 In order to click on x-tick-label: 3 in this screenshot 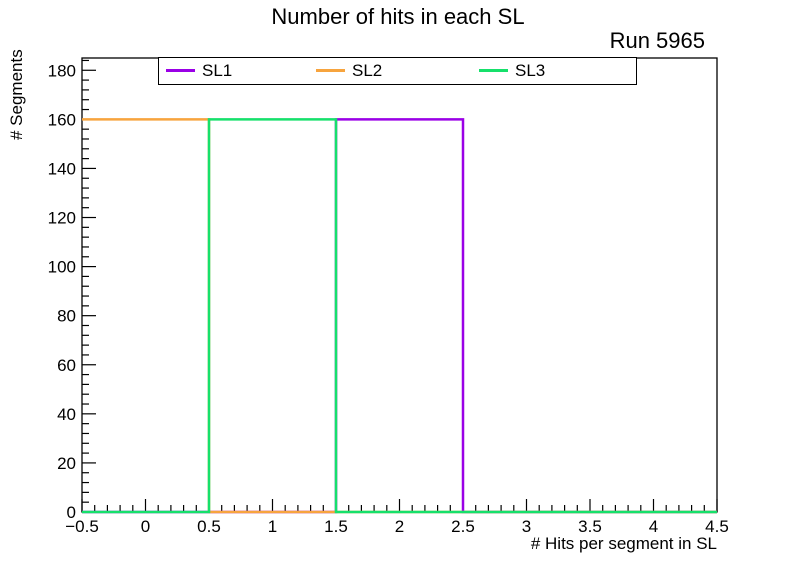, I will do `click(526, 526)`.